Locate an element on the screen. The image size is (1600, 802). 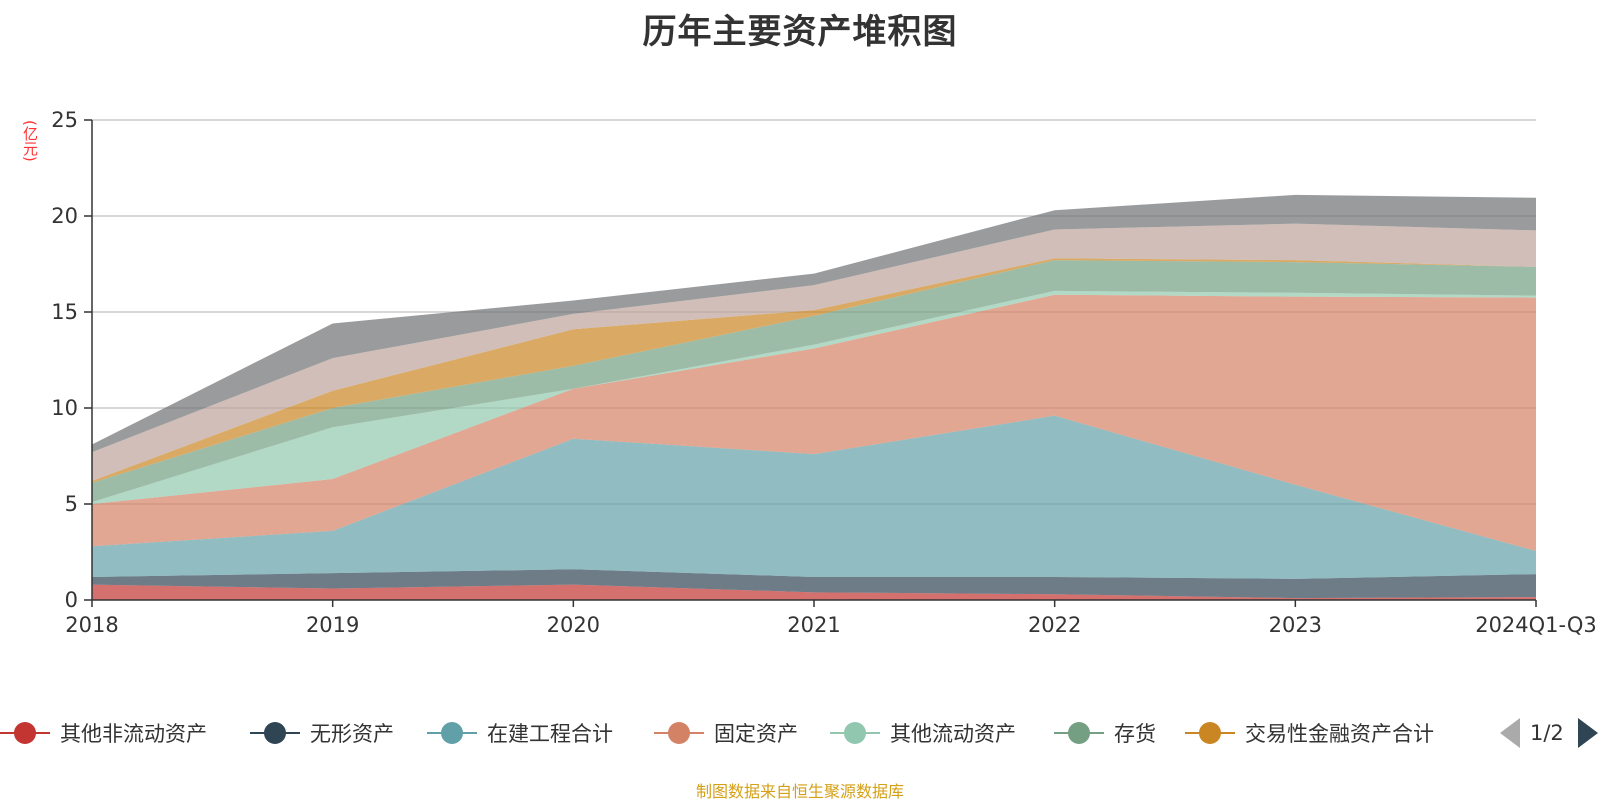
legend-label: 在建工程合计 is located at coordinates (550, 734).